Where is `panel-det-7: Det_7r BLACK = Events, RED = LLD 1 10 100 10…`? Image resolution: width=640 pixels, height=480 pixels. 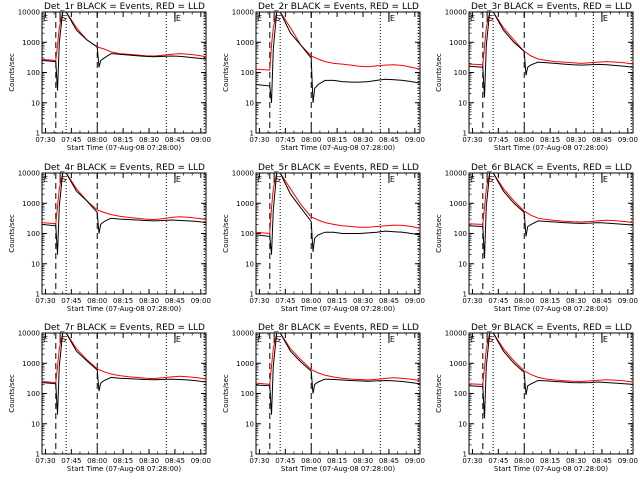
panel-det-7: Det_7r BLACK = Events, RED = LLD 1 10 100 10… is located at coordinates (109, 398).